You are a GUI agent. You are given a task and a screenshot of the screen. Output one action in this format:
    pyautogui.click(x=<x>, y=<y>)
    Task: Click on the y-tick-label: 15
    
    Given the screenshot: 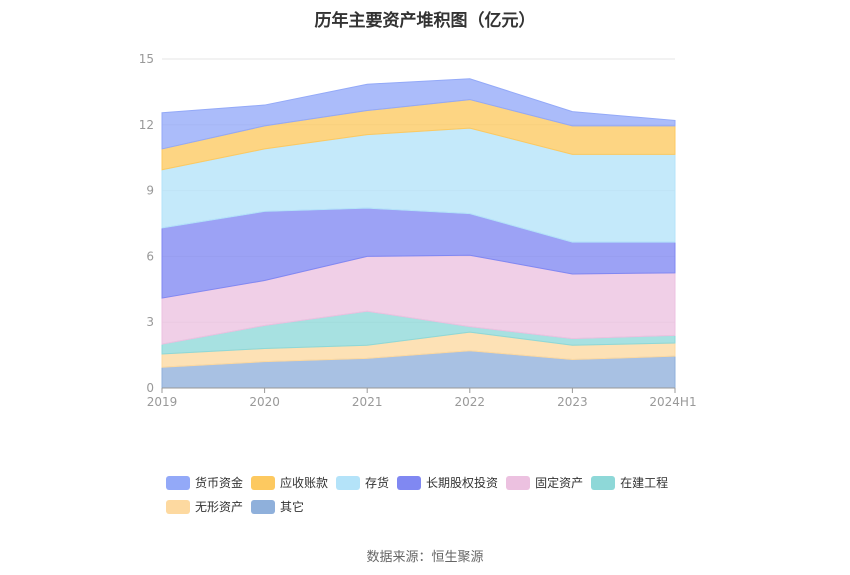 What is the action you would take?
    pyautogui.click(x=146, y=59)
    